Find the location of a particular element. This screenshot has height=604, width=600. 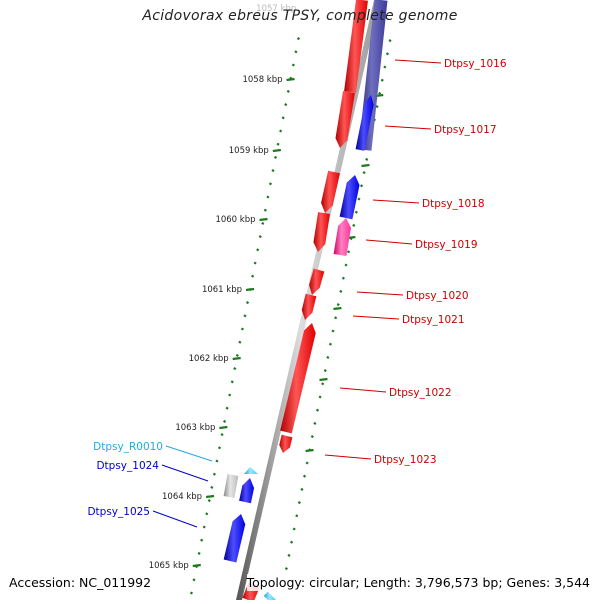

gene-label: Dtpsy_1022 is located at coordinates (420, 393).